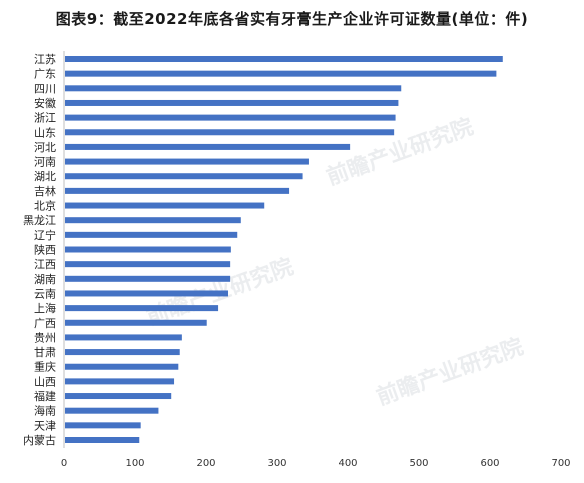 The height and width of the screenshot is (483, 584). Describe the element at coordinates (64, 463) in the screenshot. I see `x-tick-label: 0` at that location.